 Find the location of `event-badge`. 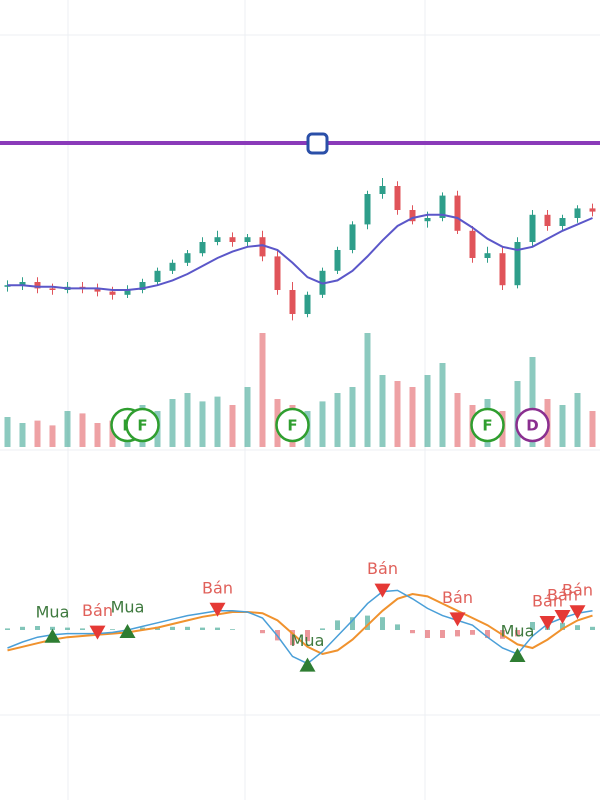

event-badge is located at coordinates (142, 425).